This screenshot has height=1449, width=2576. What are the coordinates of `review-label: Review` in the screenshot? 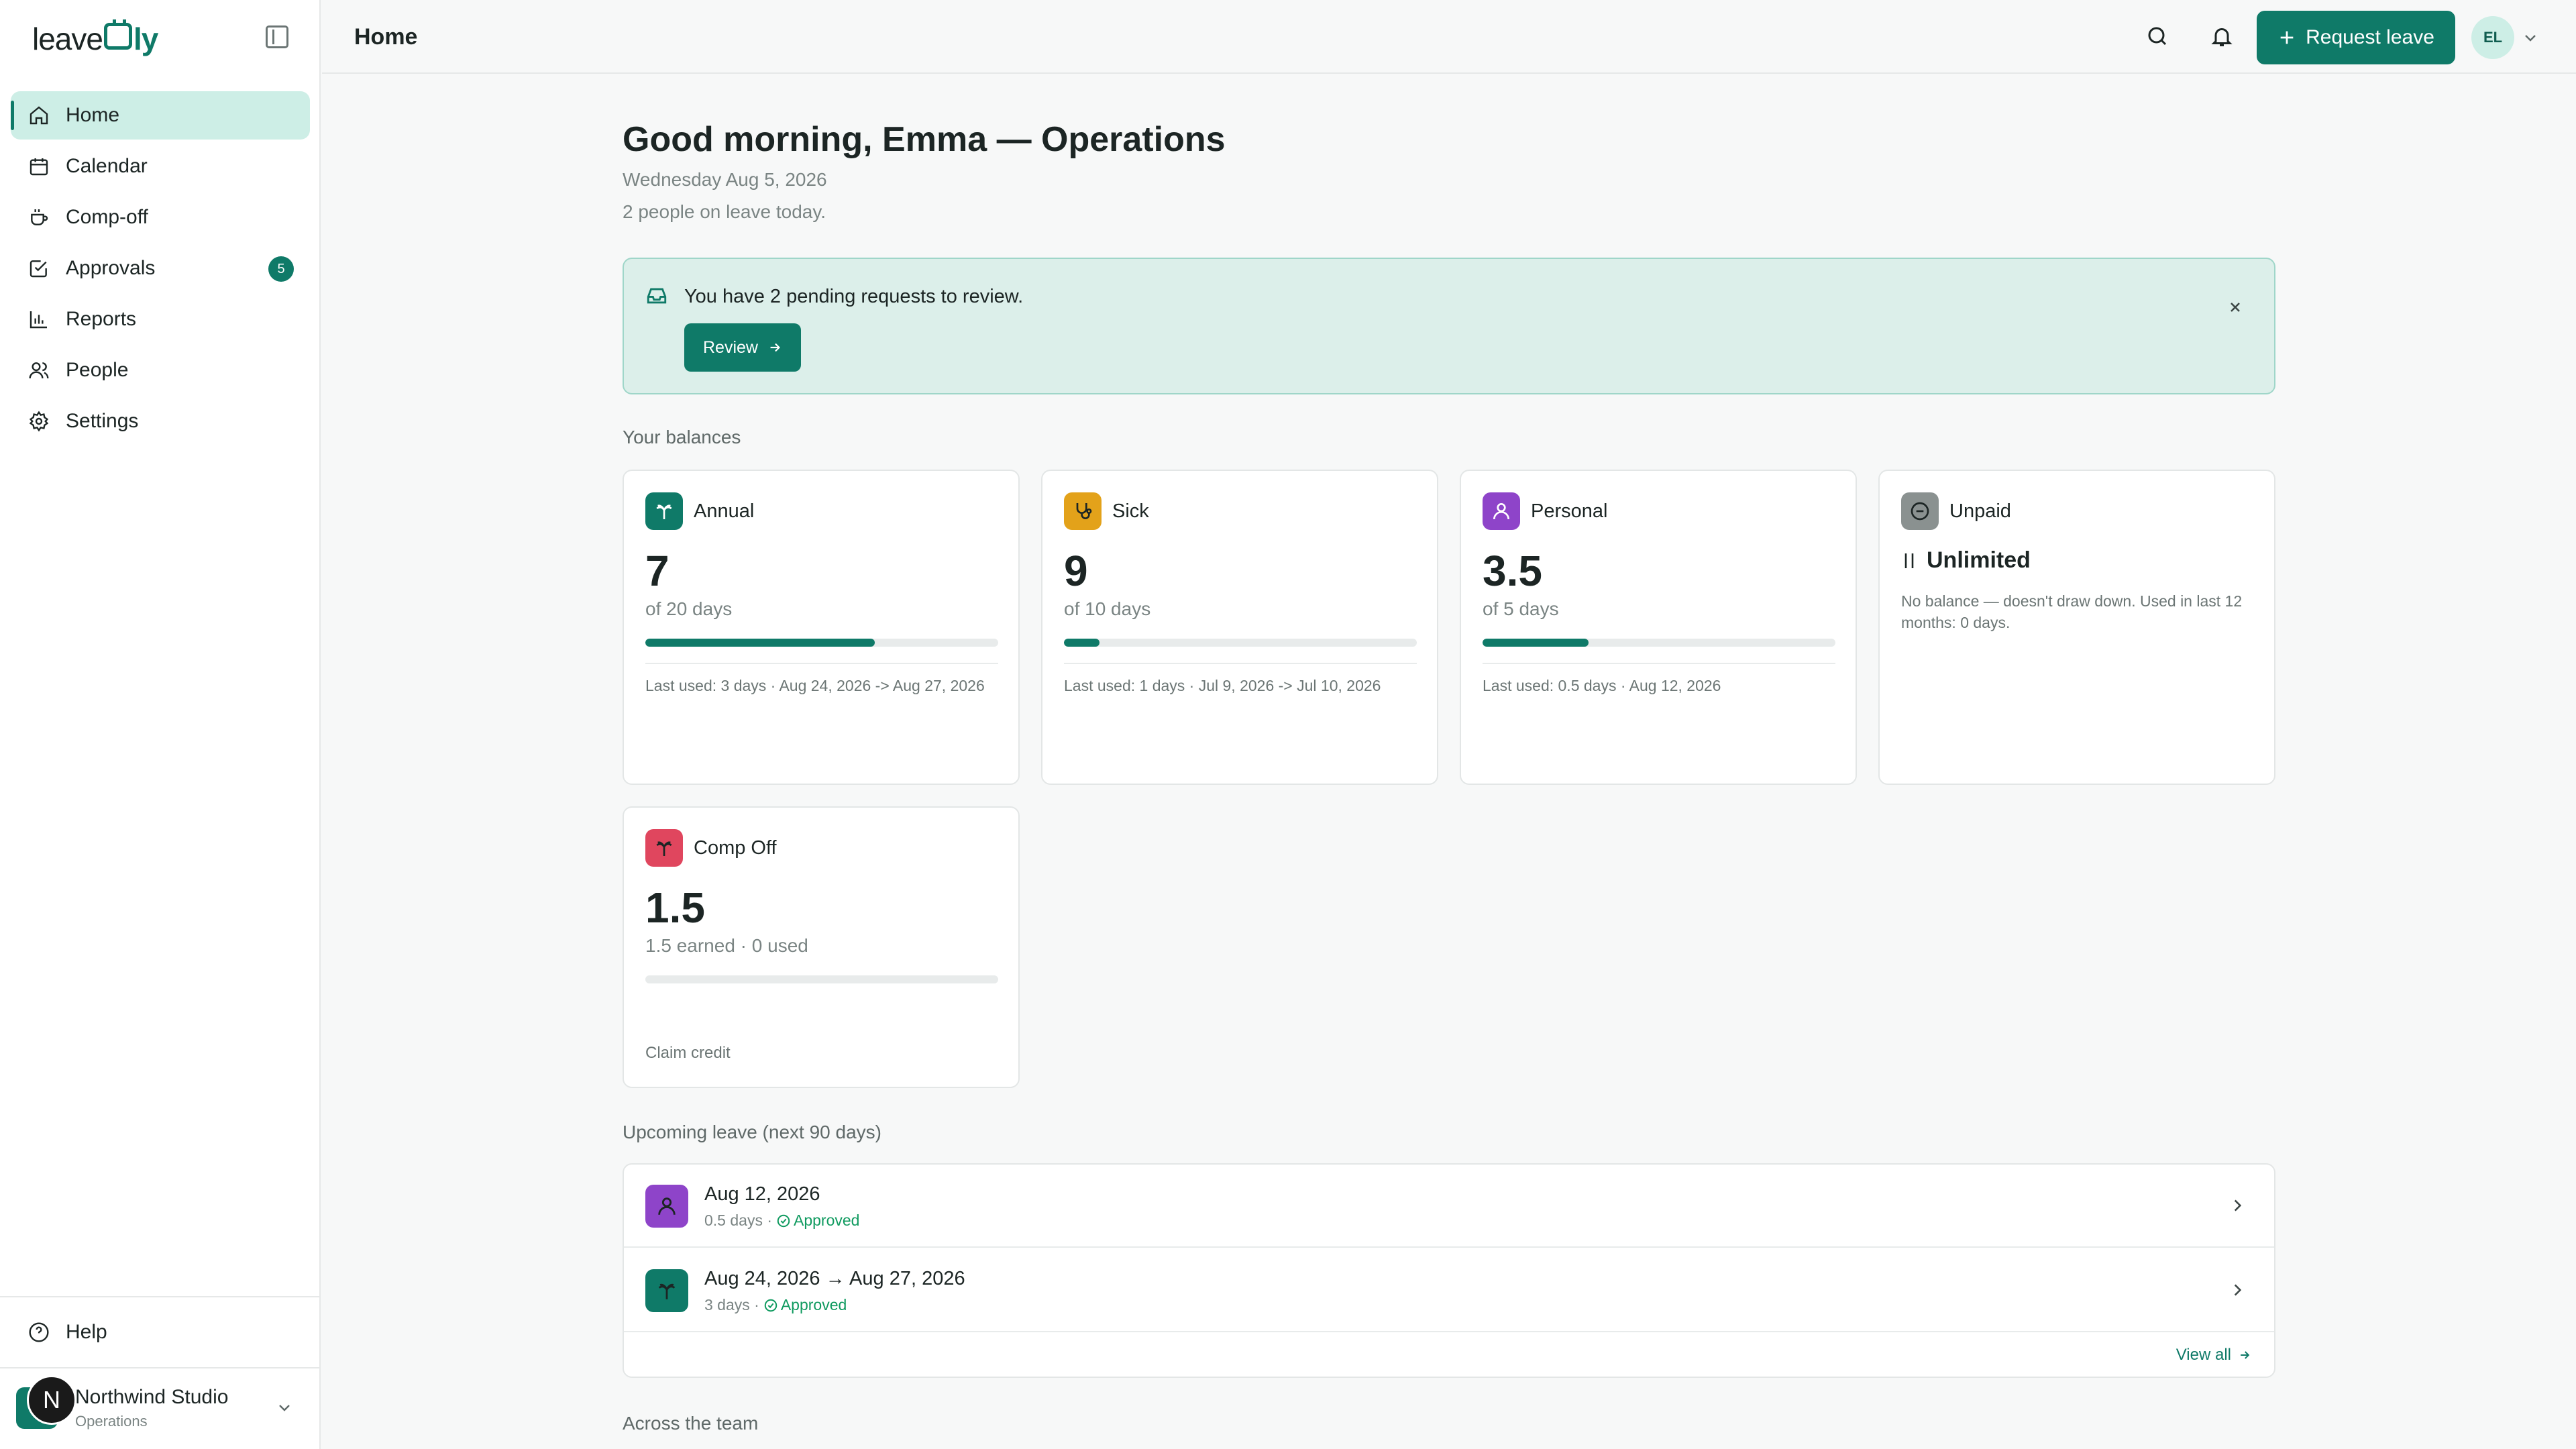 It's located at (730, 347).